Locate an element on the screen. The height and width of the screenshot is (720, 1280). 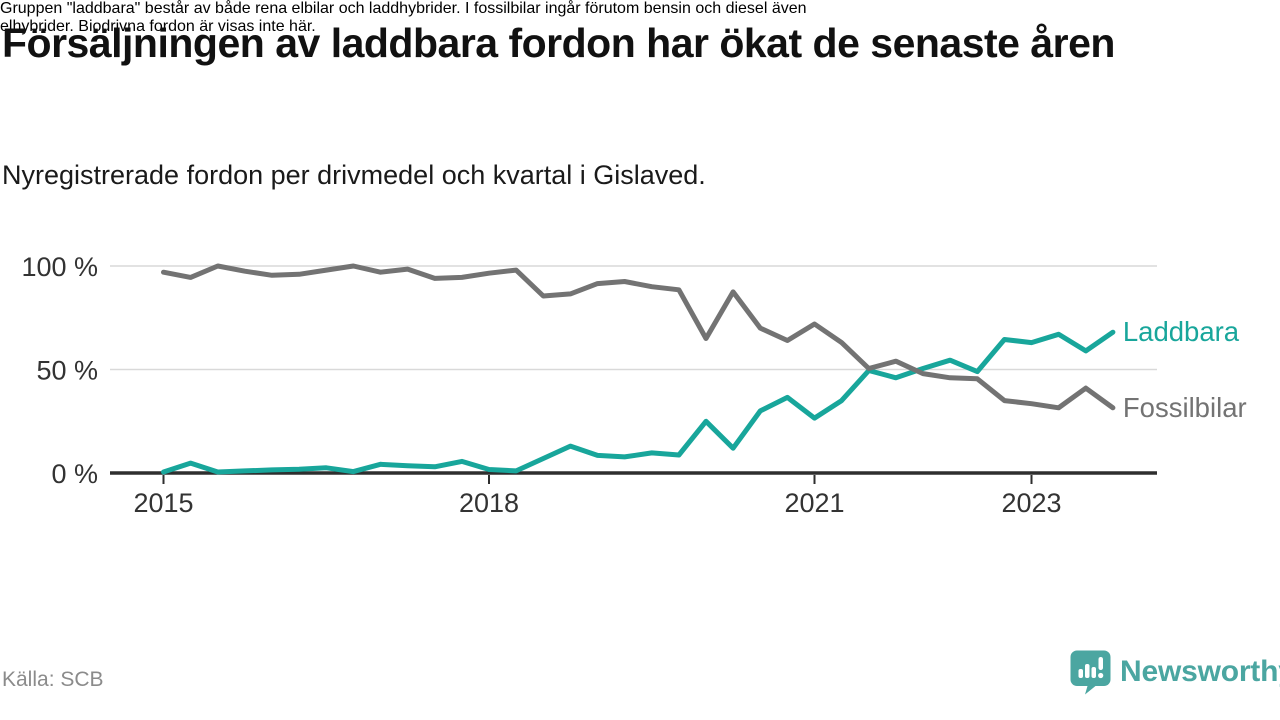
newsworthy-wordmark: Newsworthy is located at coordinates (1200, 671).